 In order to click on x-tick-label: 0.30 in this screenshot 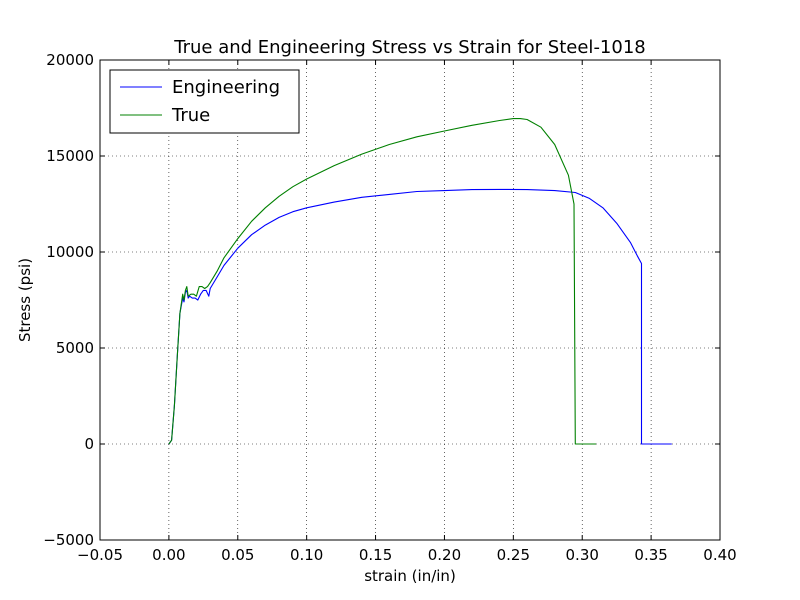, I will do `click(582, 555)`.